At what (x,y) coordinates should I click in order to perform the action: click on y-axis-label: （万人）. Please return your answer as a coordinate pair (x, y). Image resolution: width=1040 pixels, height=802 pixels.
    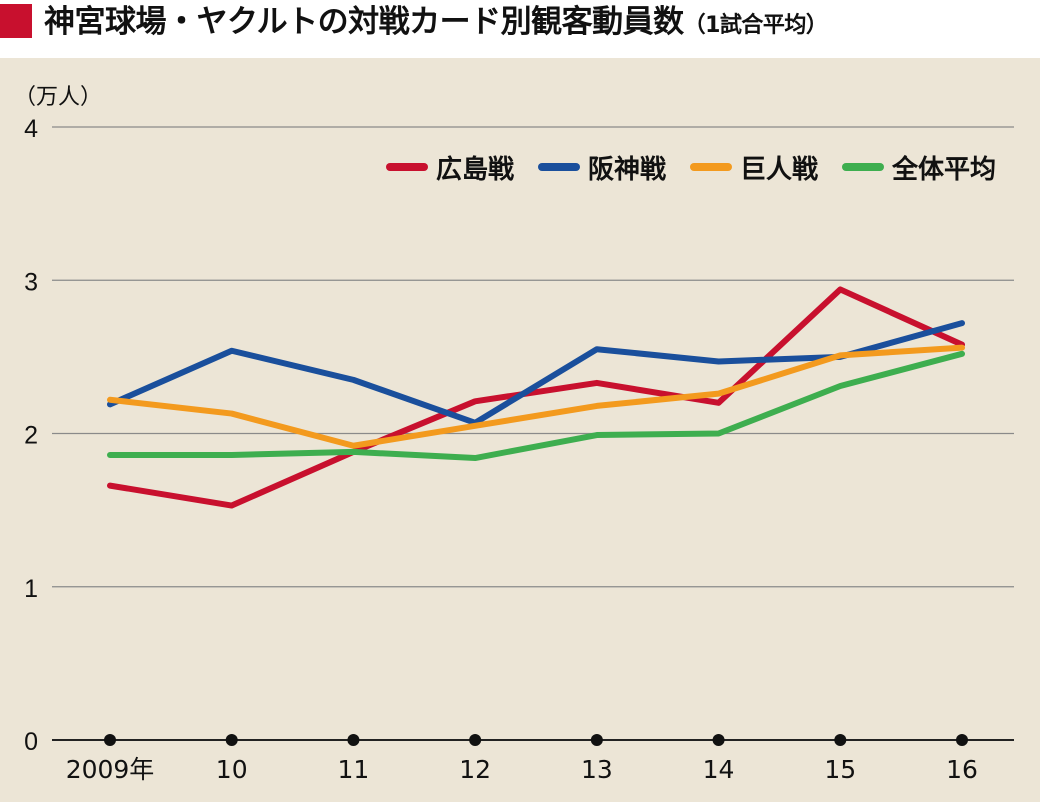
    Looking at the image, I should click on (58, 97).